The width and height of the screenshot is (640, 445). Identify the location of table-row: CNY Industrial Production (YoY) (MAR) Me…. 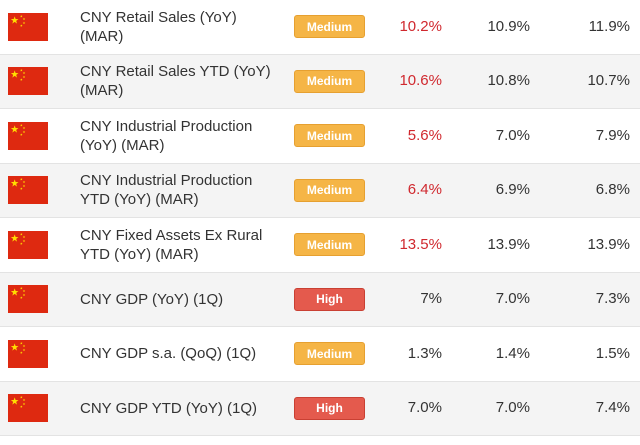
(320, 136).